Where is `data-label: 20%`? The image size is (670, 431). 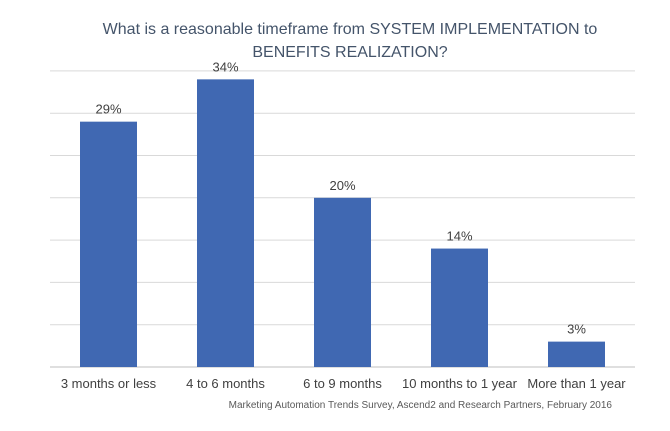 data-label: 20% is located at coordinates (342, 185).